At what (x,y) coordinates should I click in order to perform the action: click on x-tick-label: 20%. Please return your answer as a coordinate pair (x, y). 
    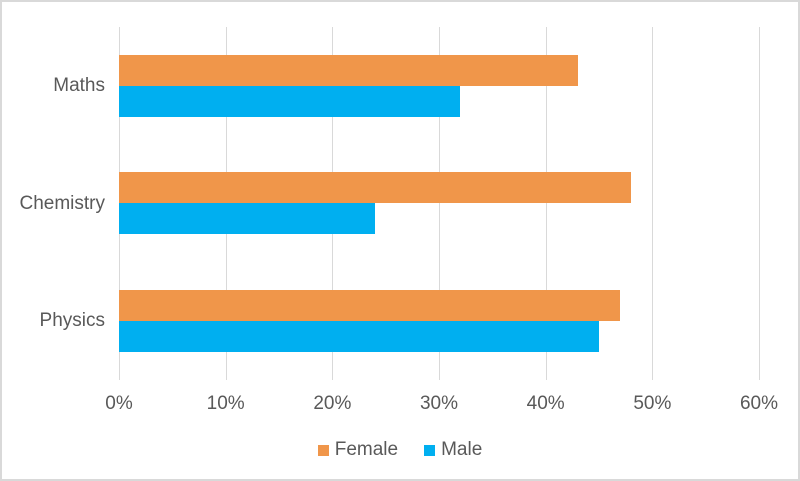
    Looking at the image, I should click on (332, 403).